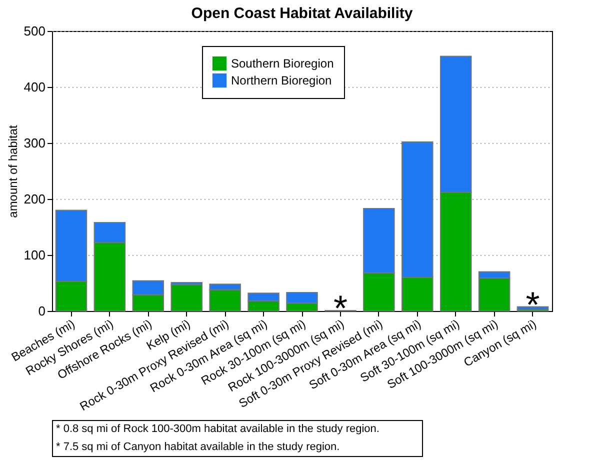 This screenshot has height=466, width=608. I want to click on y-tick-label: 100, so click(35, 255).